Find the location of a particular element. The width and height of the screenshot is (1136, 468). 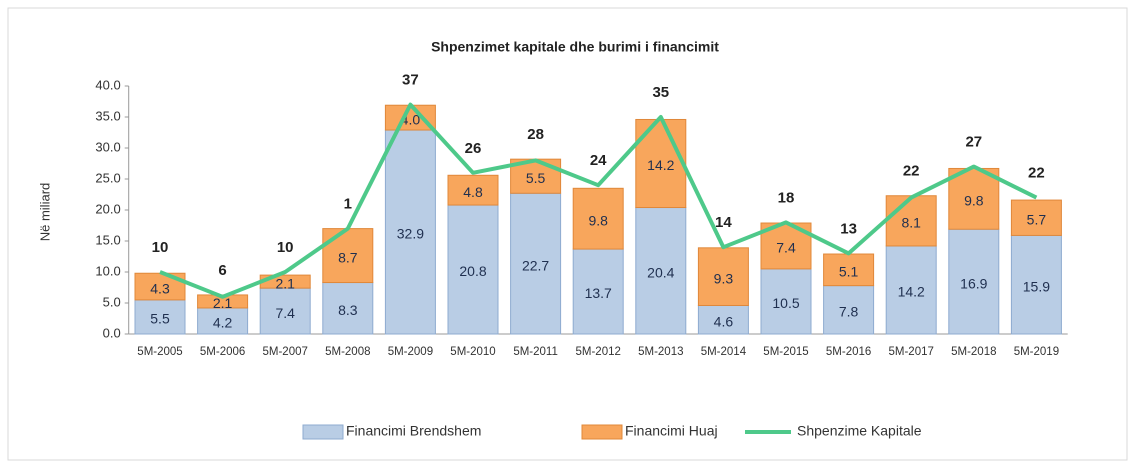

x-tick-label: 5M-2018 is located at coordinates (973, 352).